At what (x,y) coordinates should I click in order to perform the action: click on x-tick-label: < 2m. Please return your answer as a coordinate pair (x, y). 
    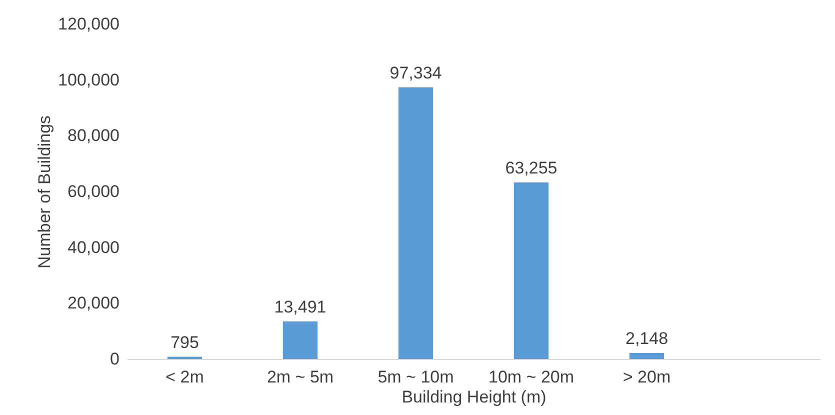
    Looking at the image, I should click on (185, 377).